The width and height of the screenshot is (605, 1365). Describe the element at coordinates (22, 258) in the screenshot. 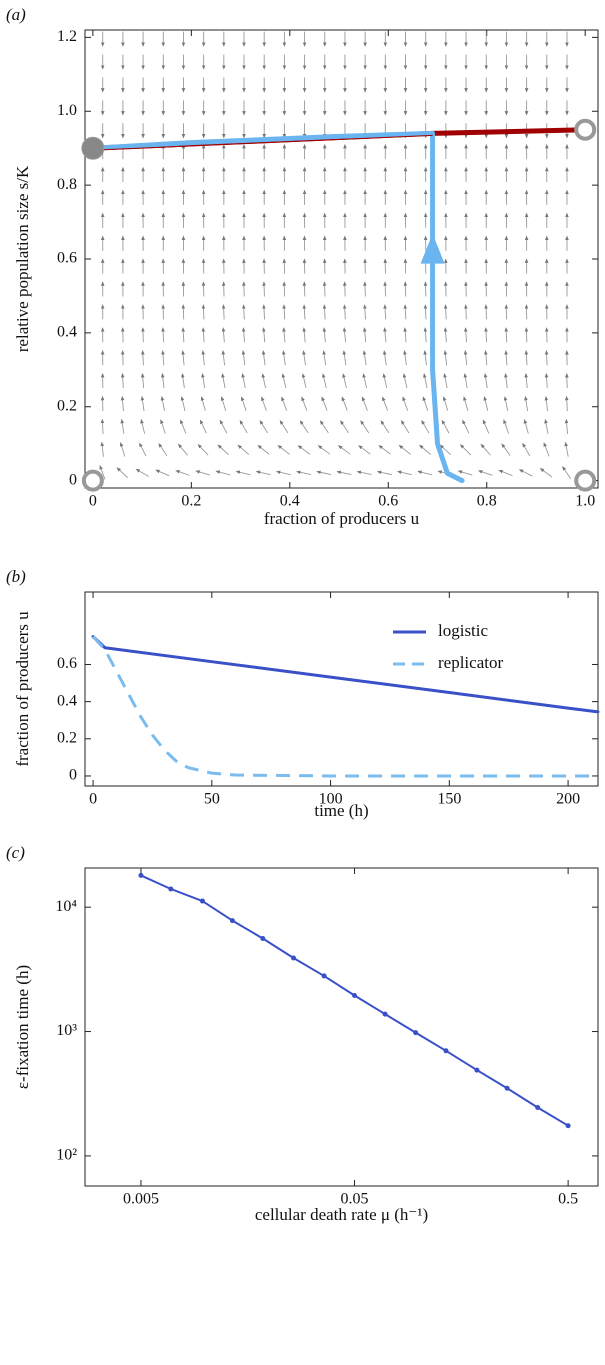

I see `y-axis-label: relative population size s/K` at that location.